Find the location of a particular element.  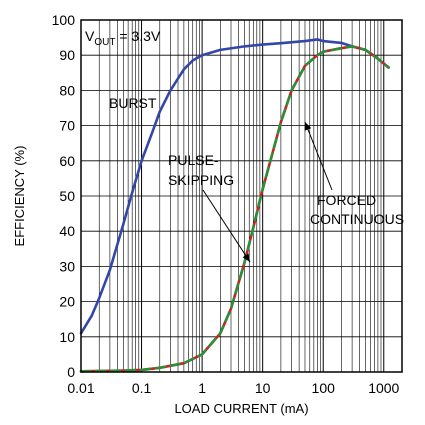

x-tick-label: 0.01 is located at coordinates (80, 388).